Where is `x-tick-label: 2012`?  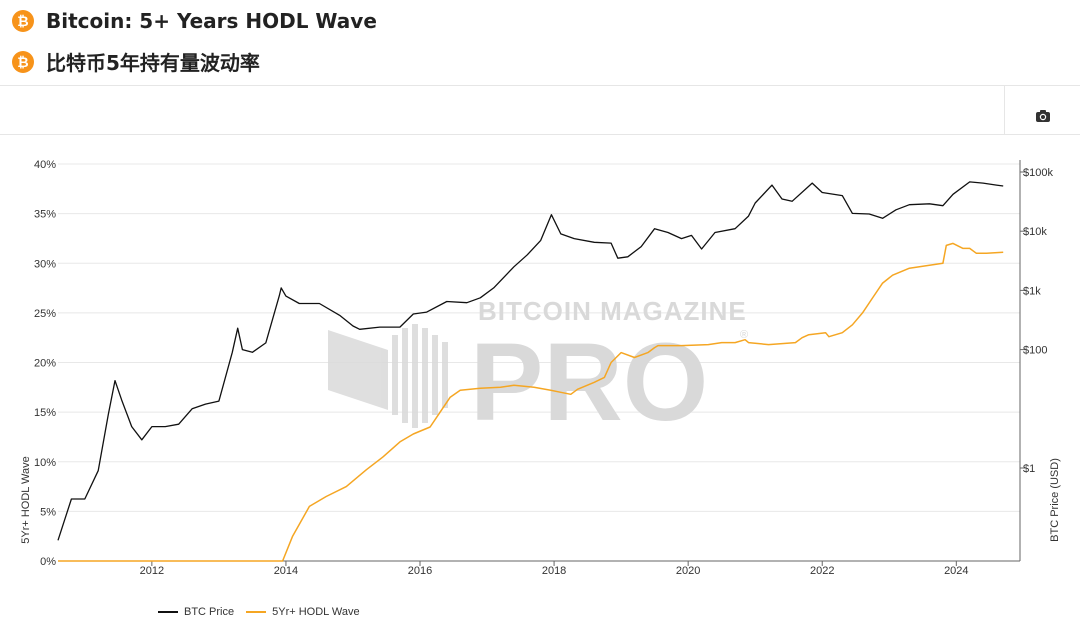 x-tick-label: 2012 is located at coordinates (152, 571).